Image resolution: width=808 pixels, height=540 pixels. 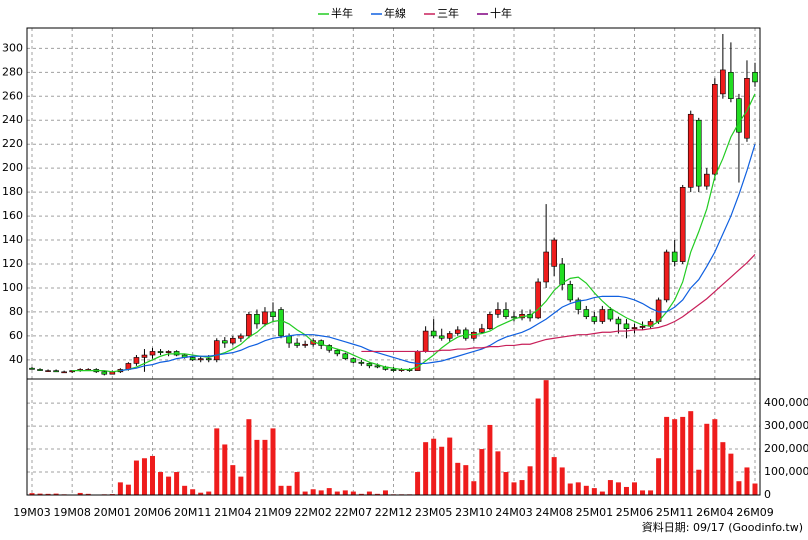 What do you see at coordinates (16, 335) in the screenshot?
I see `y-tick-label: 60` at bounding box center [16, 335].